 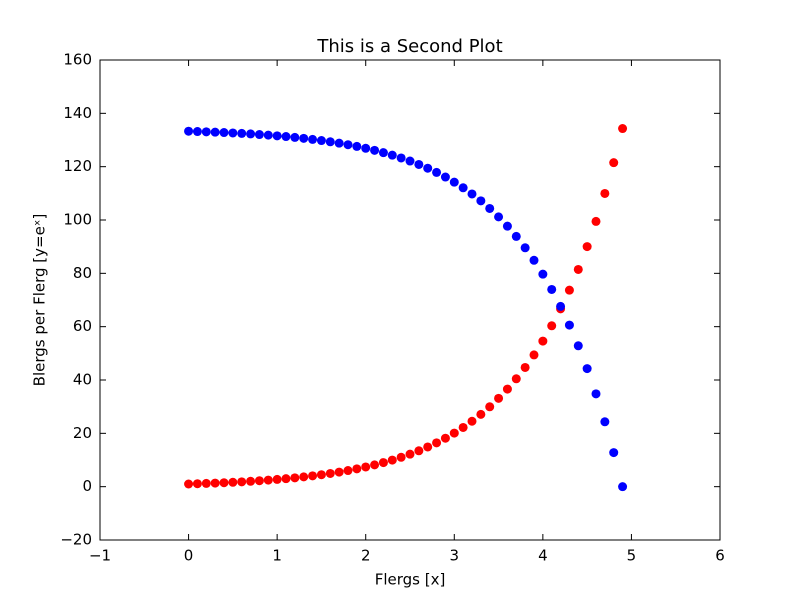 I want to click on x-tick-label: 0, so click(x=189, y=556).